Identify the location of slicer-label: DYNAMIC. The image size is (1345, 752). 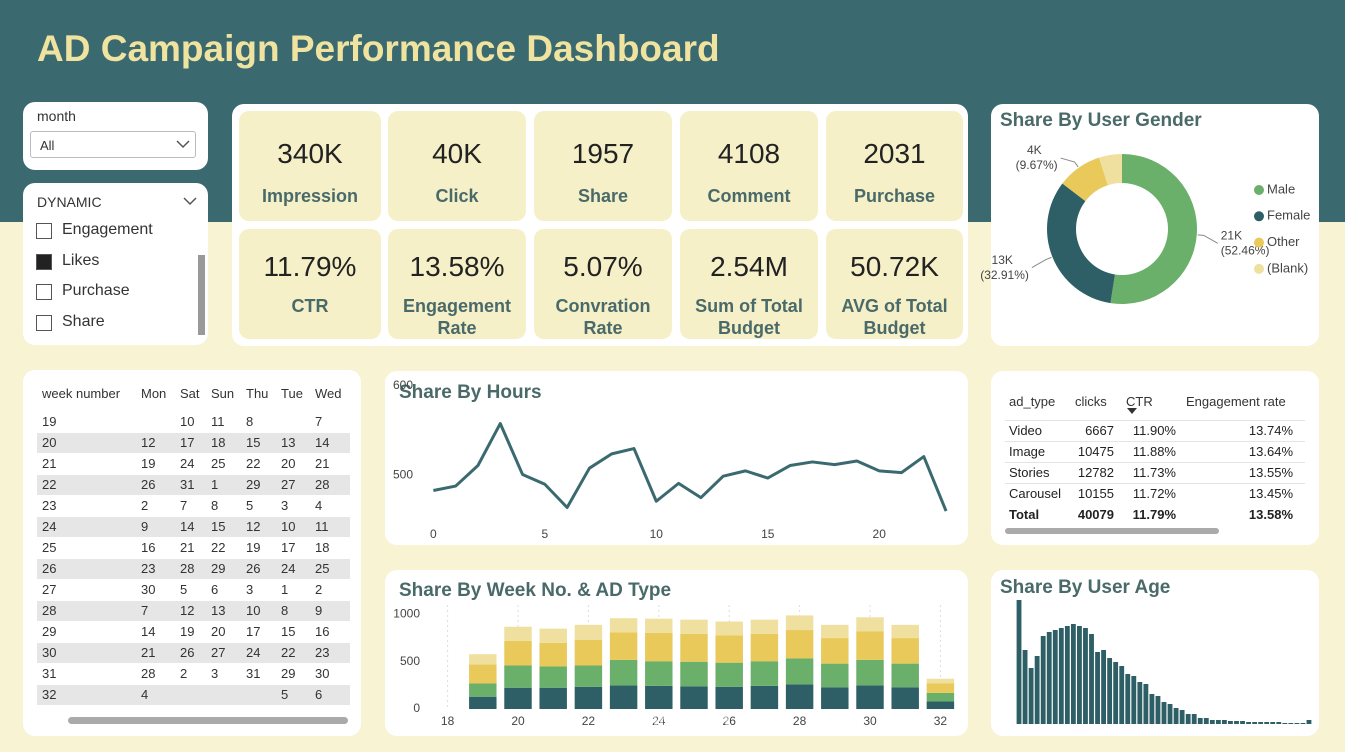
(69, 202).